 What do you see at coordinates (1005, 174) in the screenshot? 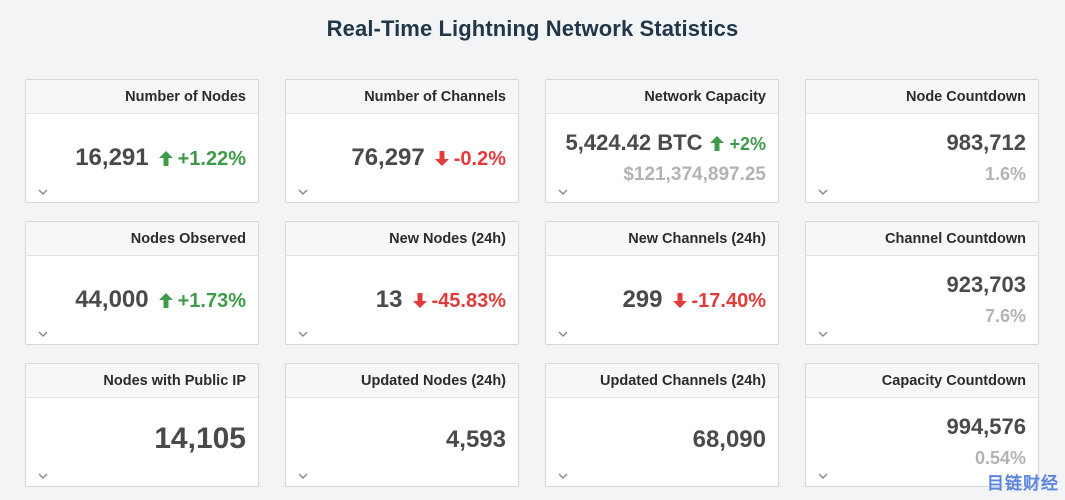
I see `percent-value: 1.6%` at bounding box center [1005, 174].